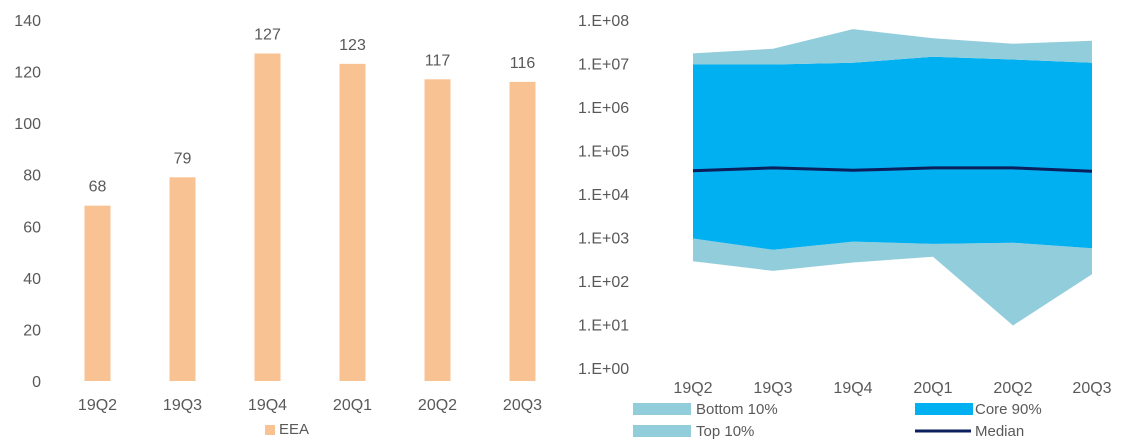 This screenshot has height=441, width=1129. What do you see at coordinates (98, 187) in the screenshot?
I see `data-label: 68` at bounding box center [98, 187].